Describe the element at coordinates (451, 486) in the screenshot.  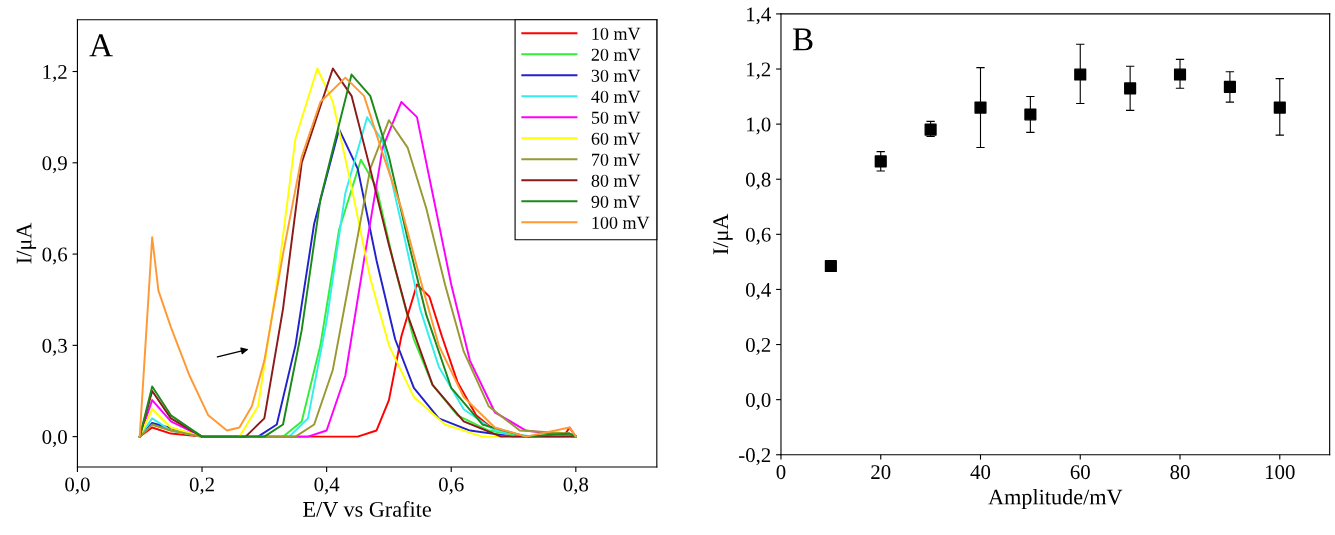
I see `x-tick-label: 0,6` at that location.